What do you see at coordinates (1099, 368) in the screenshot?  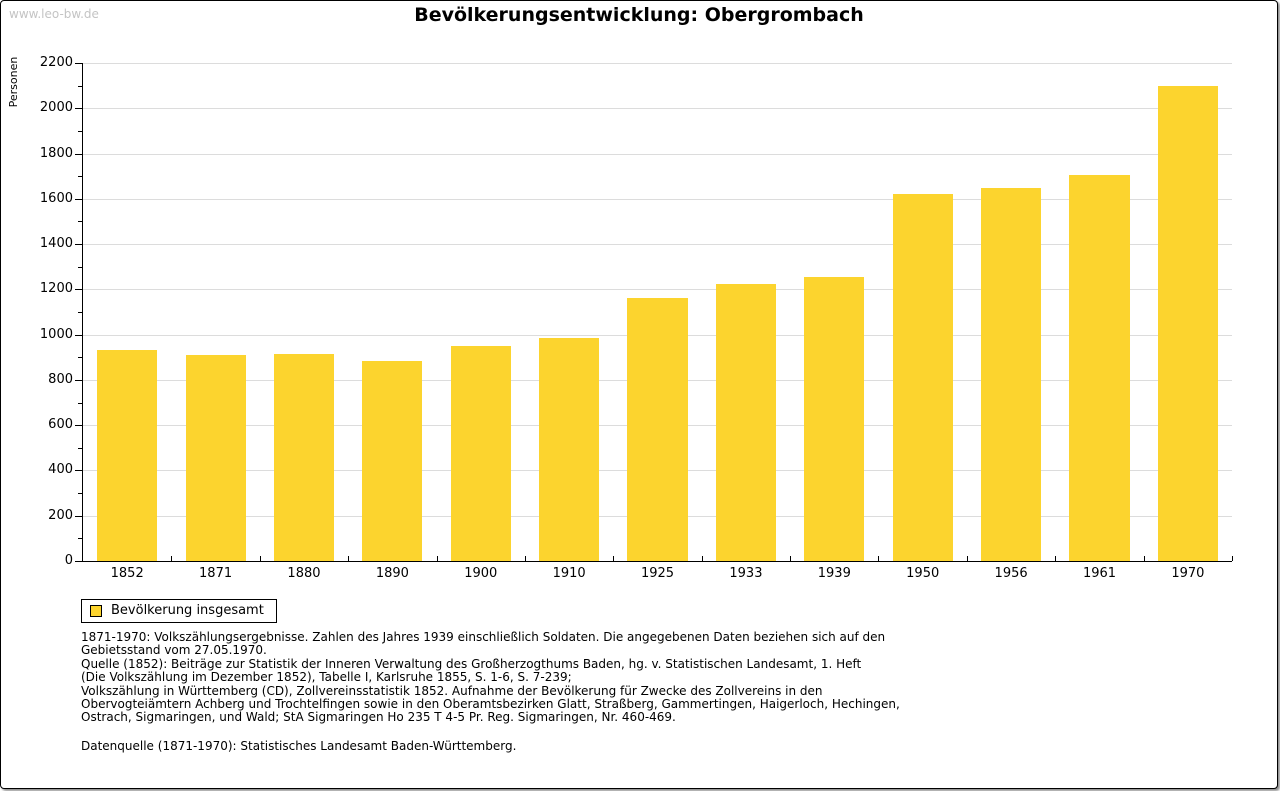 I see `bar-1961` at bounding box center [1099, 368].